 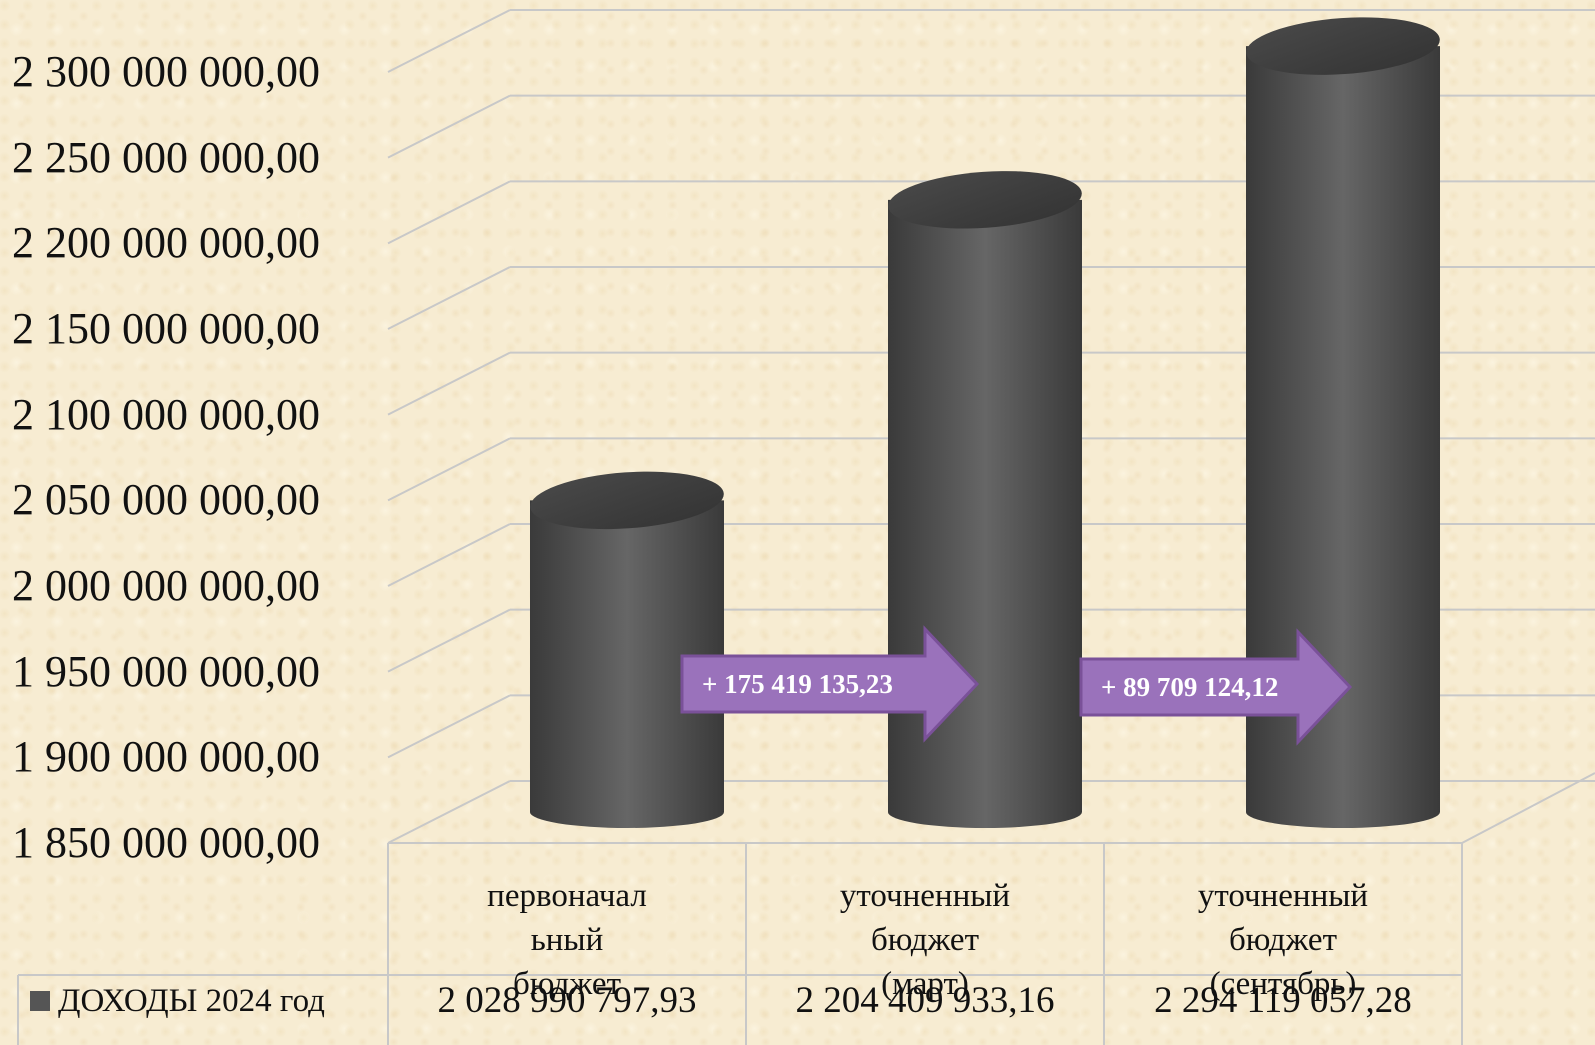 What do you see at coordinates (166, 71) in the screenshot?
I see `y-tick-label: 2 300 000 000,00` at bounding box center [166, 71].